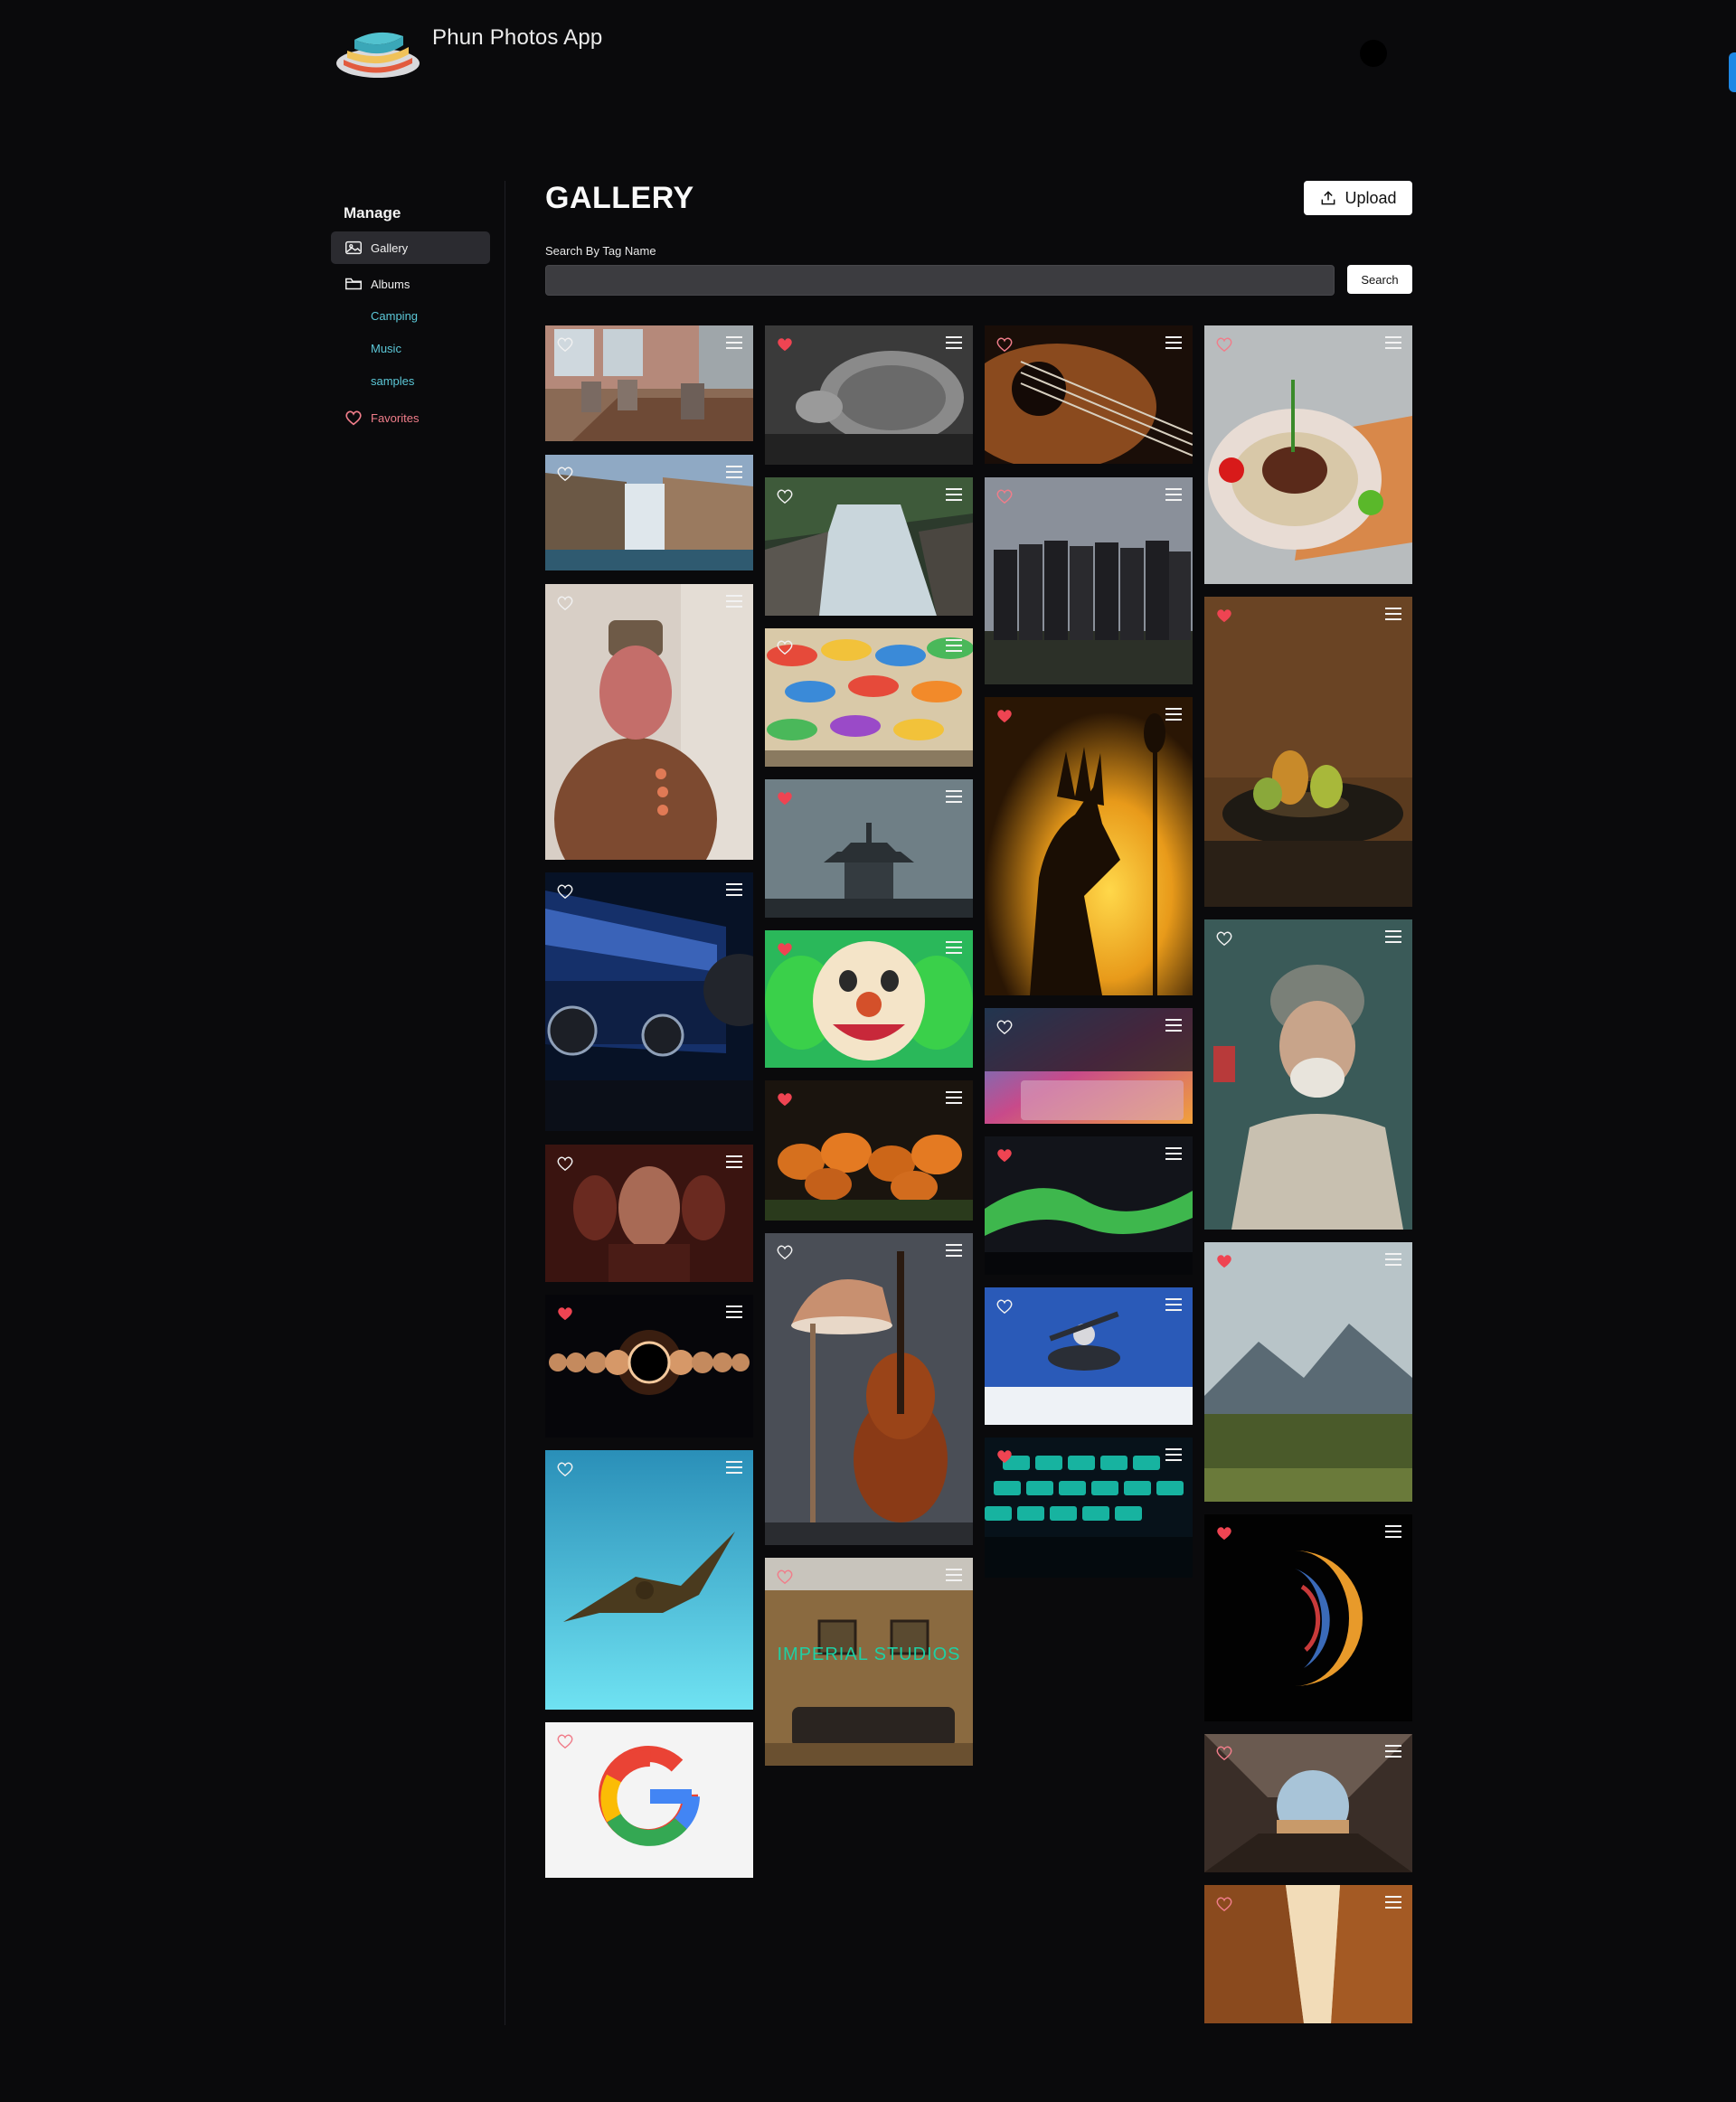  I want to click on sidebar-item-gallery: Gallery, so click(411, 247).